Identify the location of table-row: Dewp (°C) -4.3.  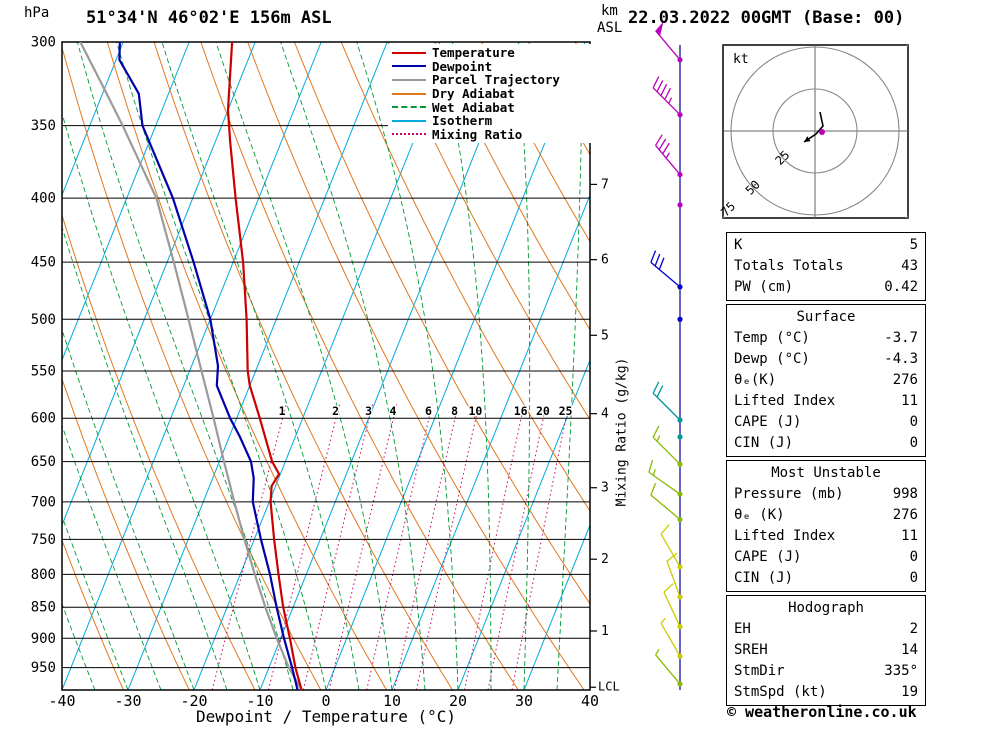
(826, 359).